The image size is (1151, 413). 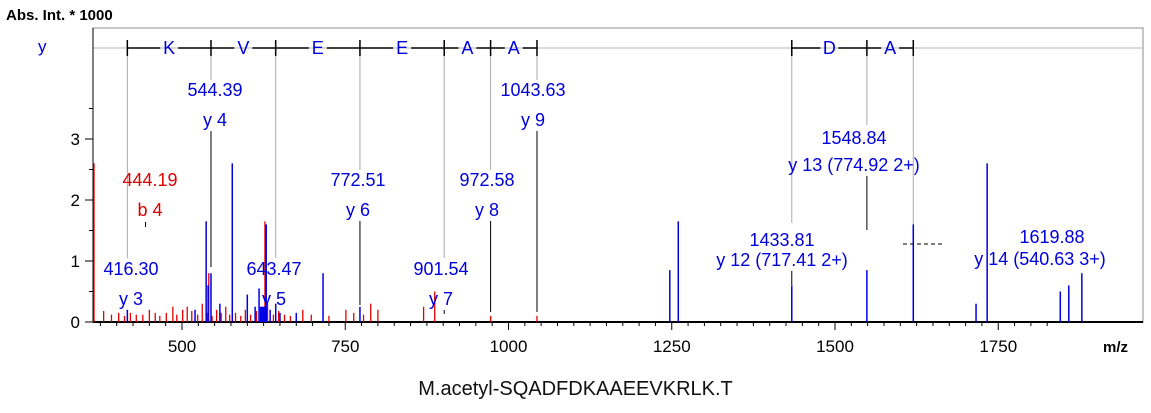 I want to click on peak-ion-label: y 9, so click(x=533, y=120).